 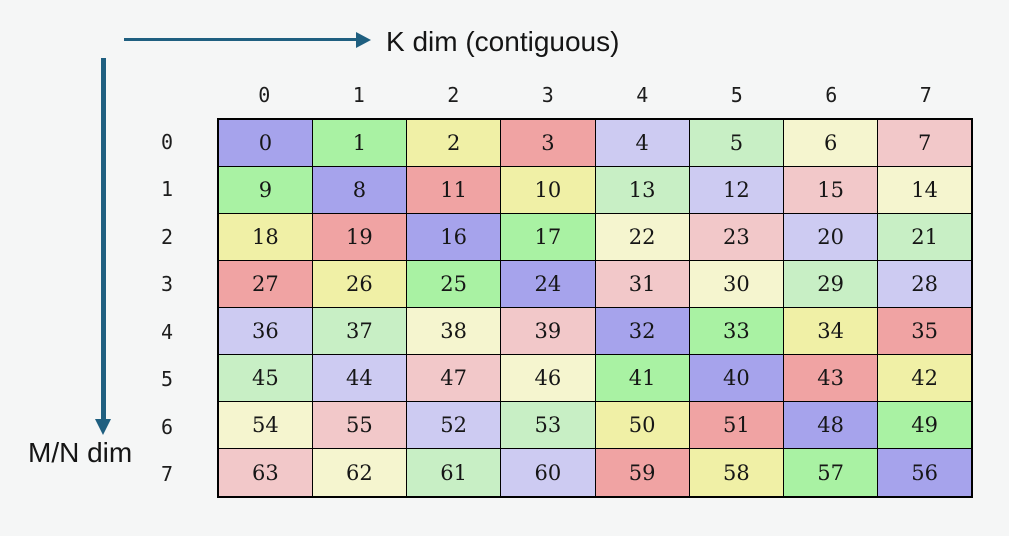 What do you see at coordinates (925, 378) in the screenshot?
I see `grid-cell: 42` at bounding box center [925, 378].